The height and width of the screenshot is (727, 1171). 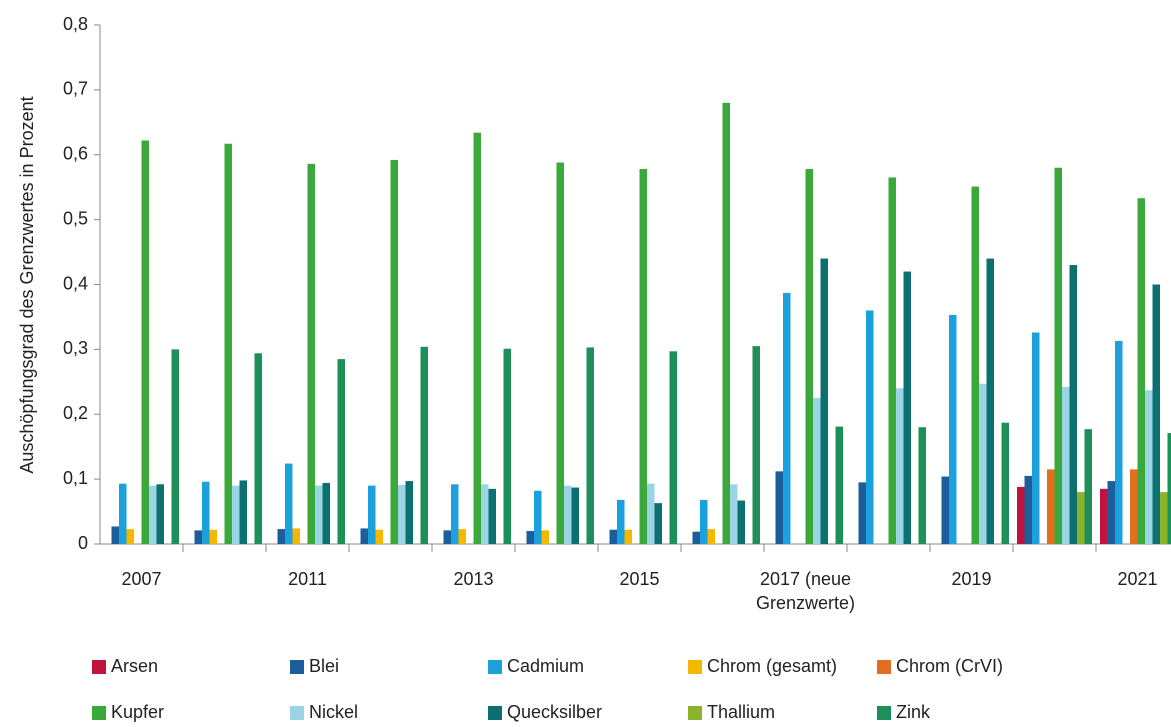 I want to click on y-tick-label: 0,7, so click(x=75, y=89).